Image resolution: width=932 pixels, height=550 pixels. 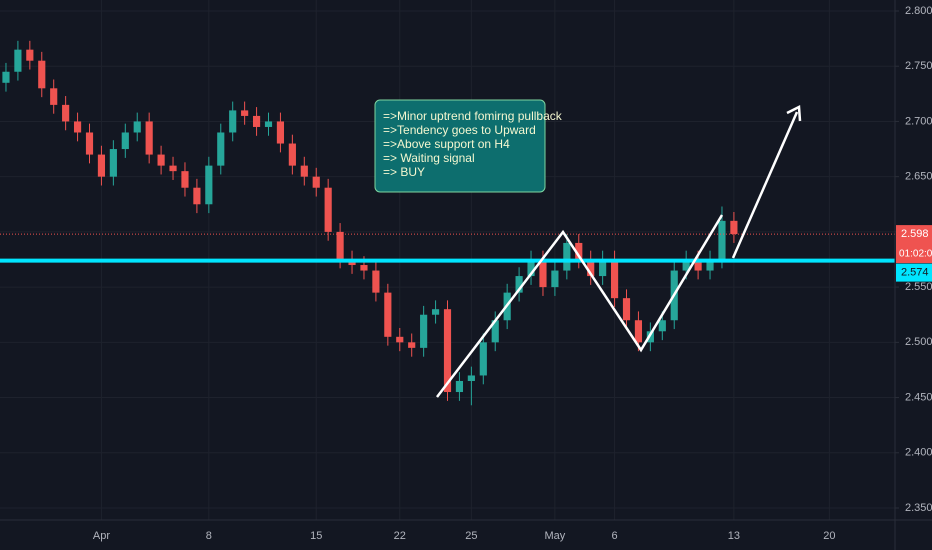 What do you see at coordinates (918, 453) in the screenshot?
I see `y-tick-label: 2.400` at bounding box center [918, 453].